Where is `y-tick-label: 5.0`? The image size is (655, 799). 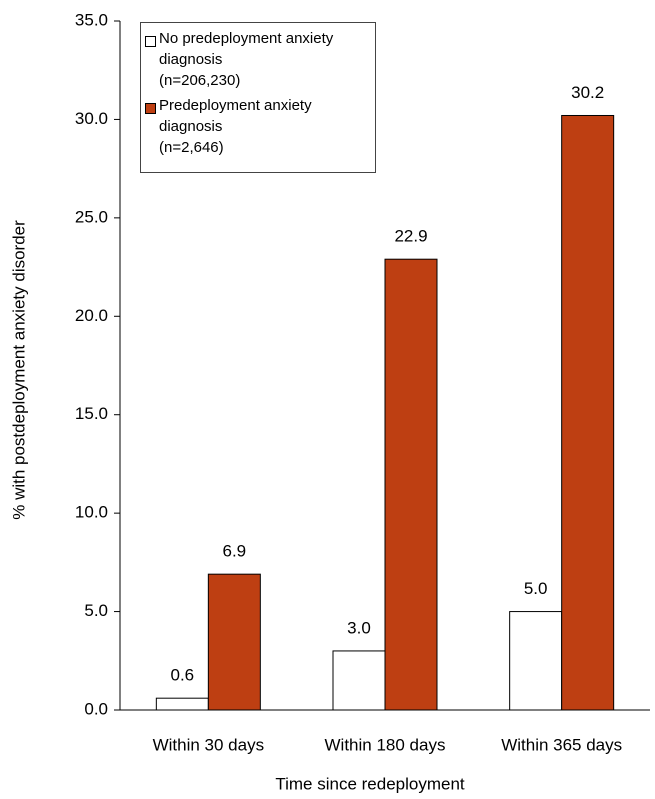 y-tick-label: 5.0 is located at coordinates (96, 610).